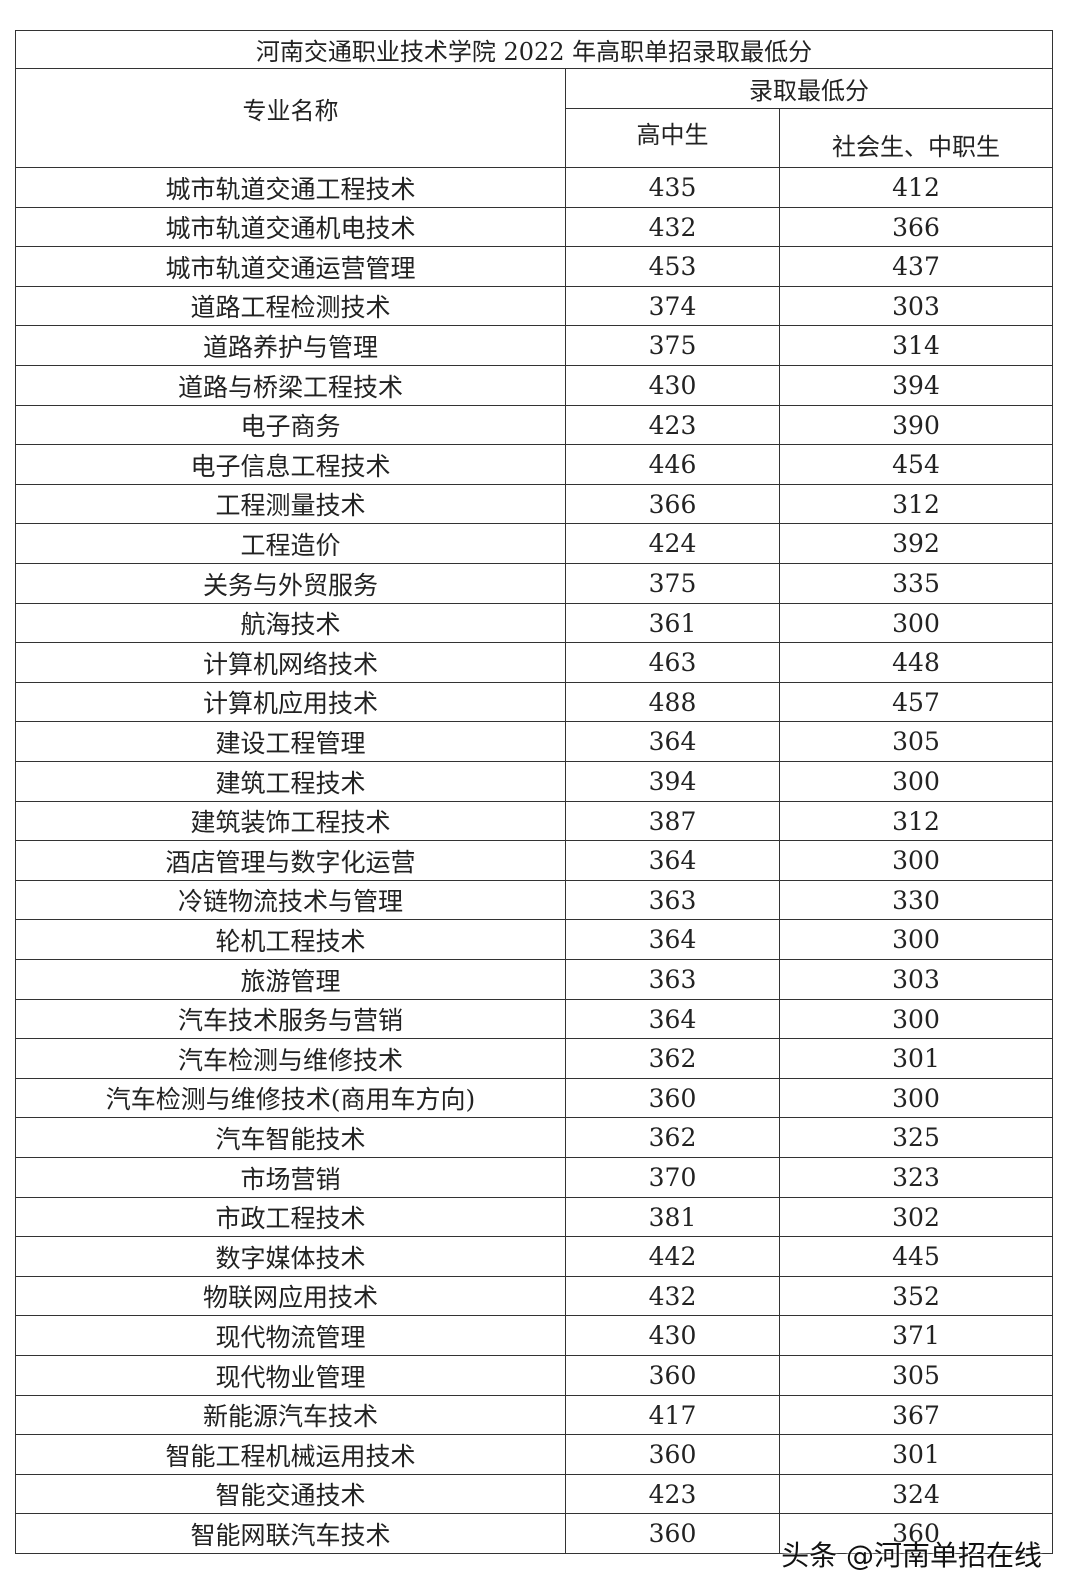 The height and width of the screenshot is (1588, 1080). What do you see at coordinates (916, 138) in the screenshot?
I see `header-col: 社会生、中职生` at bounding box center [916, 138].